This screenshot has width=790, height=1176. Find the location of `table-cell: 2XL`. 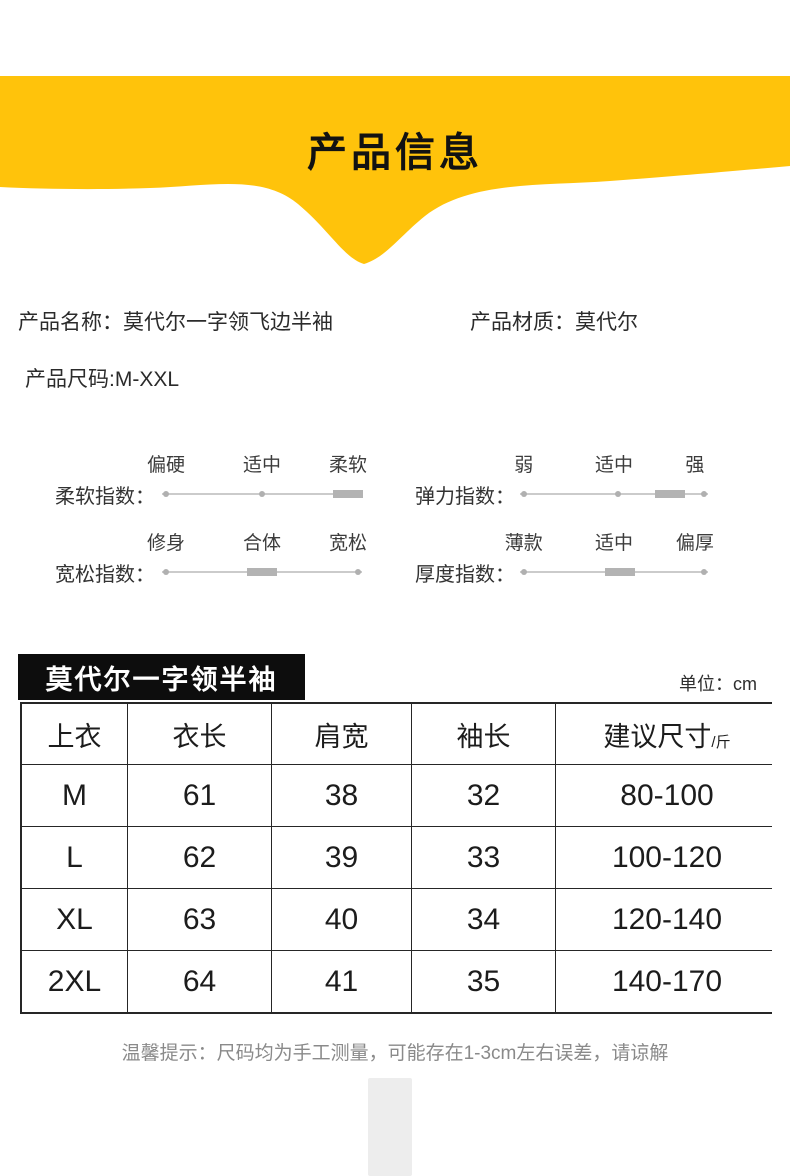

table-cell: 2XL is located at coordinates (74, 981).